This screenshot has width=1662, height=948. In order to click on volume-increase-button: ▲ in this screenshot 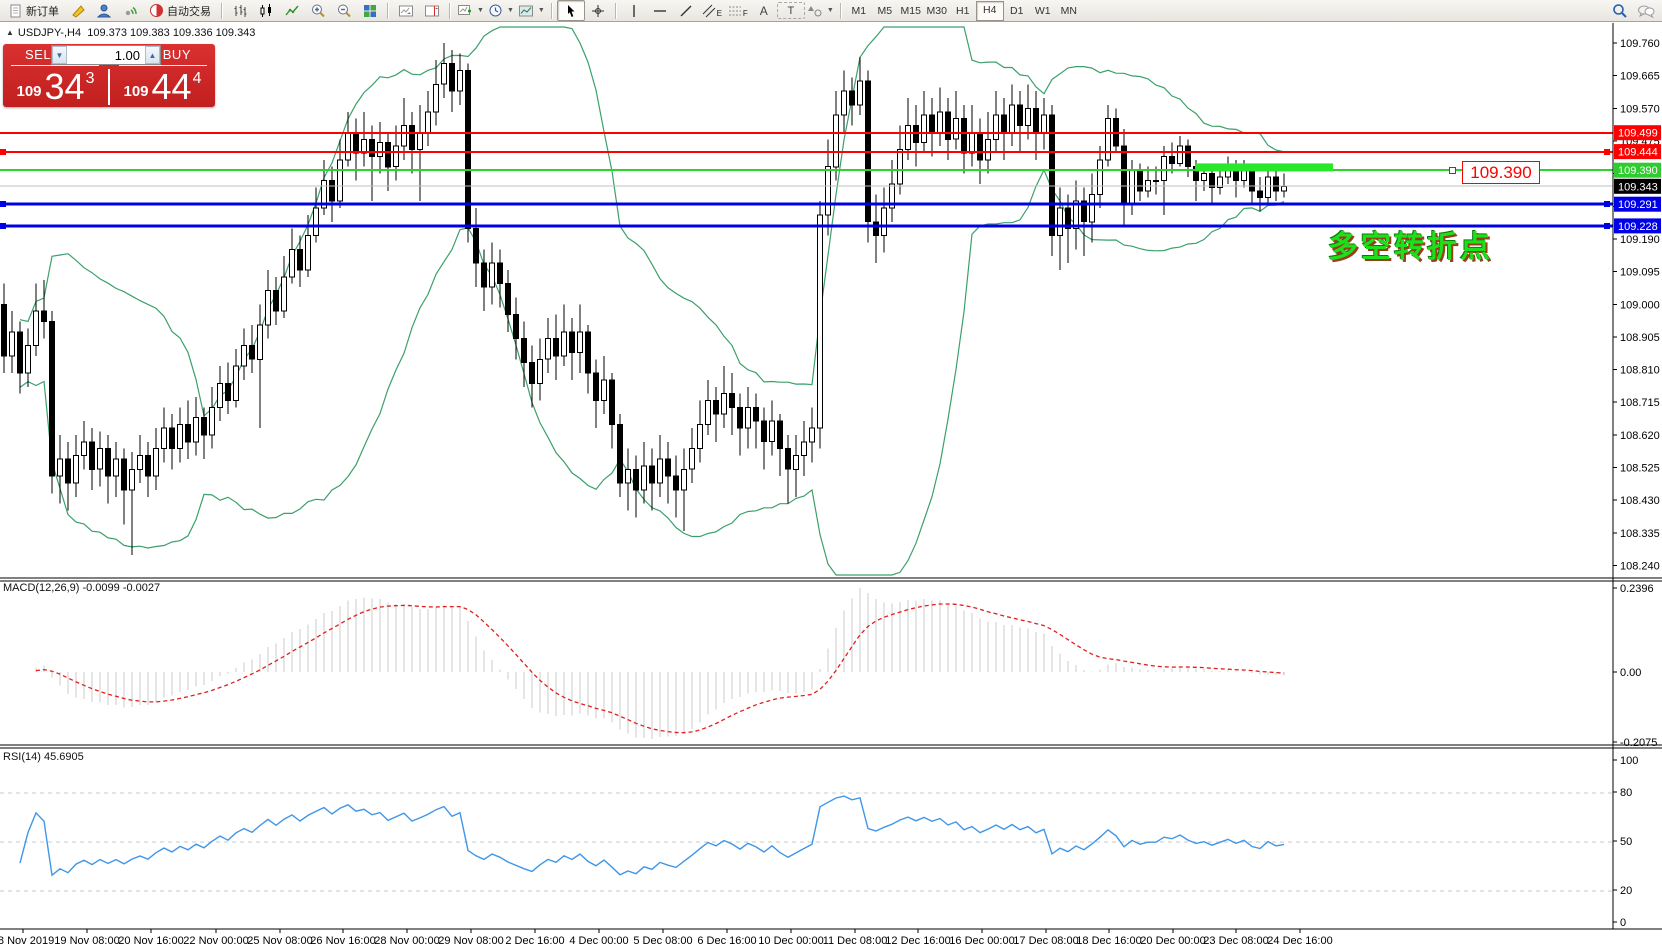, I will do `click(152, 55)`.